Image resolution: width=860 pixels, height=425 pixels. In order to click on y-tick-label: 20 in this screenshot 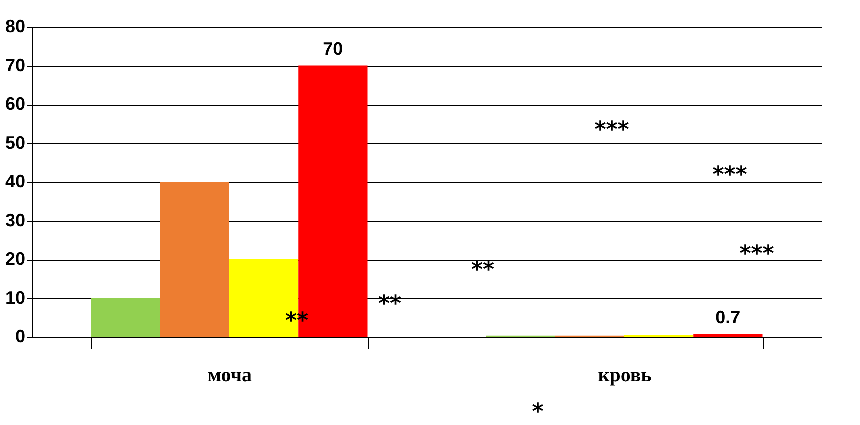, I will do `click(15, 259)`.